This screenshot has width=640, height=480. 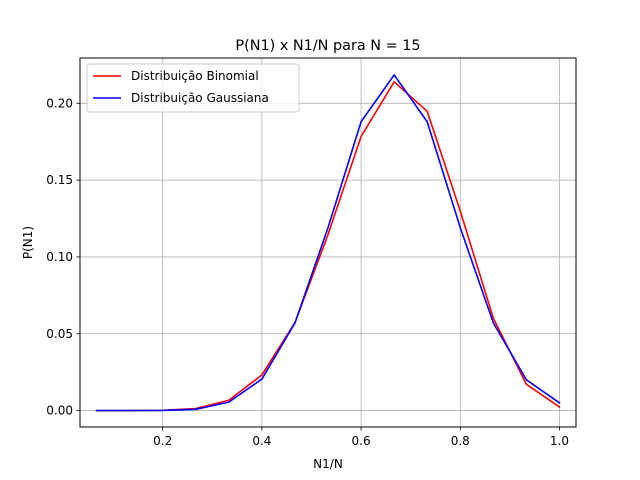 What do you see at coordinates (195, 76) in the screenshot?
I see `legend-label-binomial: Distribuição Binomial` at bounding box center [195, 76].